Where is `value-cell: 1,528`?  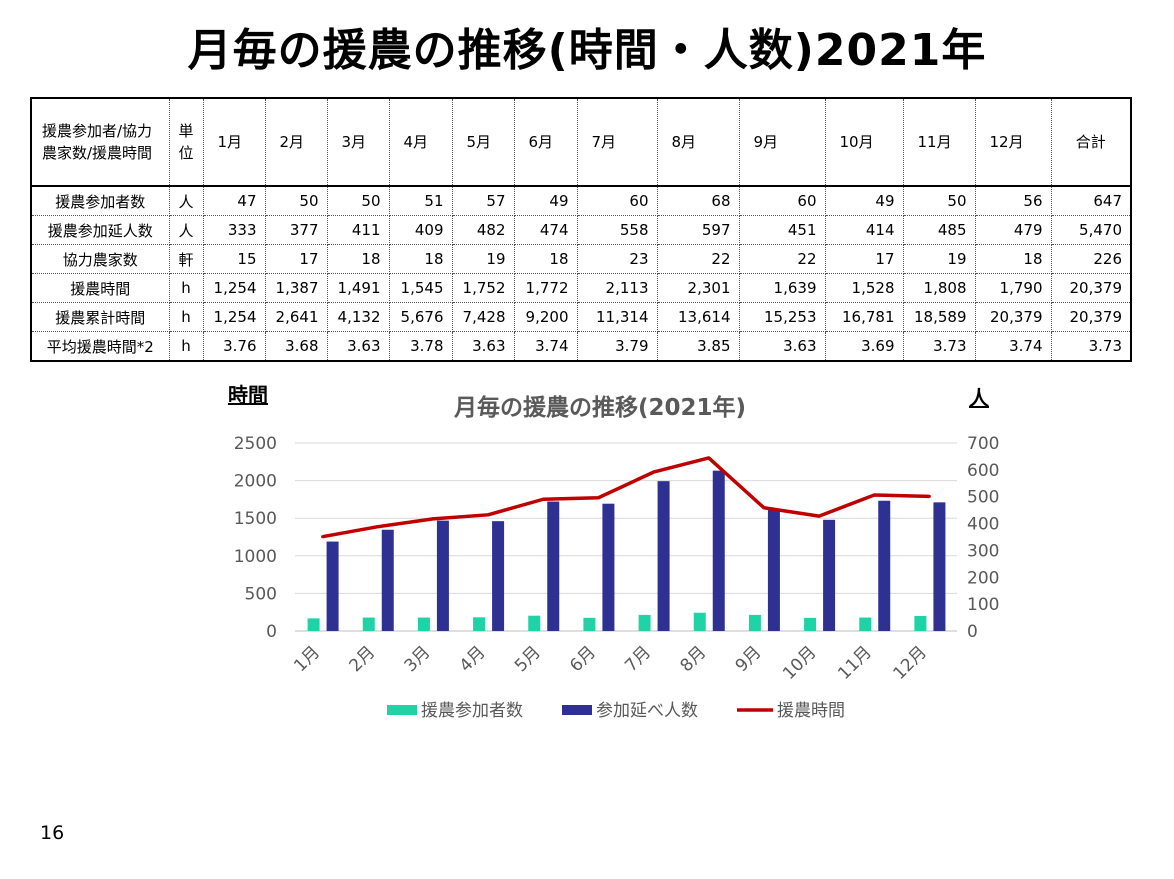 value-cell: 1,528 is located at coordinates (864, 288).